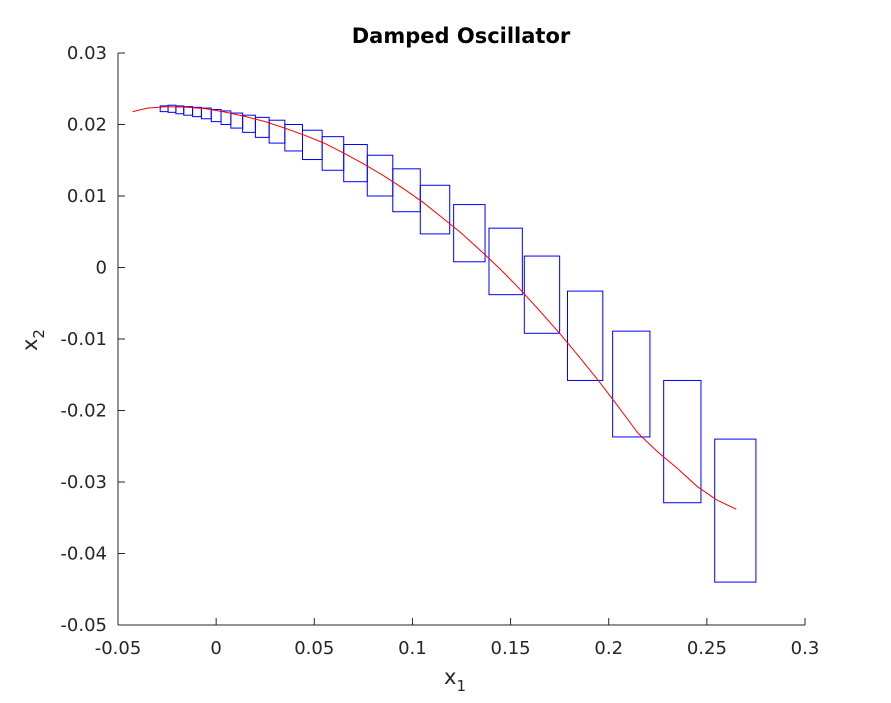 The height and width of the screenshot is (703, 891). What do you see at coordinates (461, 36) in the screenshot?
I see `chart-title: Damped Oscillator` at bounding box center [461, 36].